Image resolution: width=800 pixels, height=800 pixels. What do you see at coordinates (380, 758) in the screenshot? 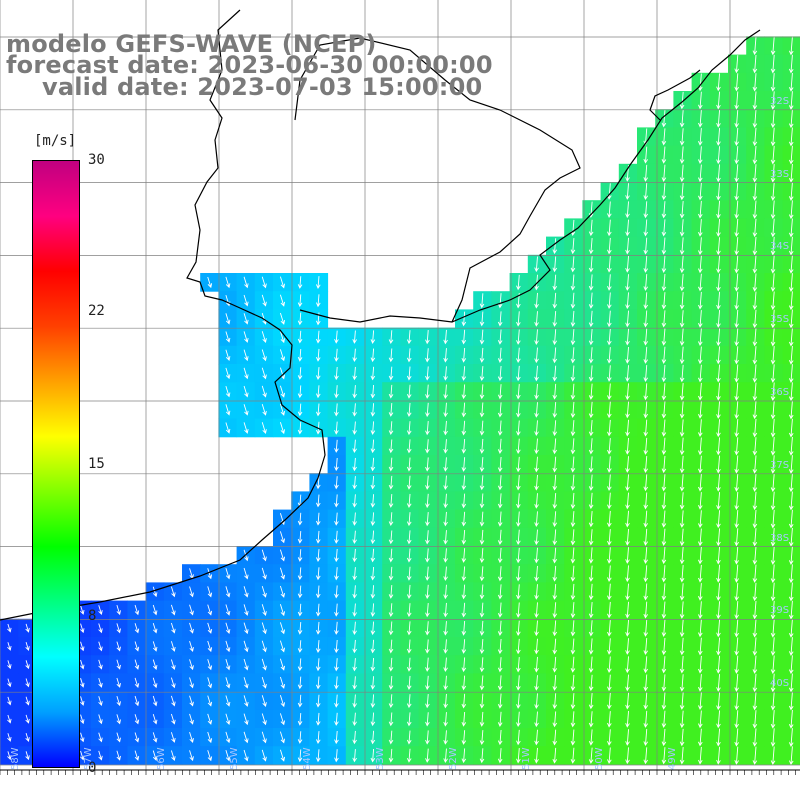
I see `lon-label: 53W` at bounding box center [380, 758].